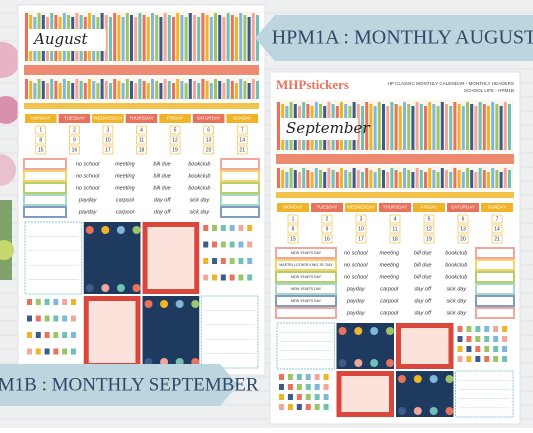 Image resolution: width=533 pixels, height=433 pixels. I want to click on label-box, so click(495, 253).